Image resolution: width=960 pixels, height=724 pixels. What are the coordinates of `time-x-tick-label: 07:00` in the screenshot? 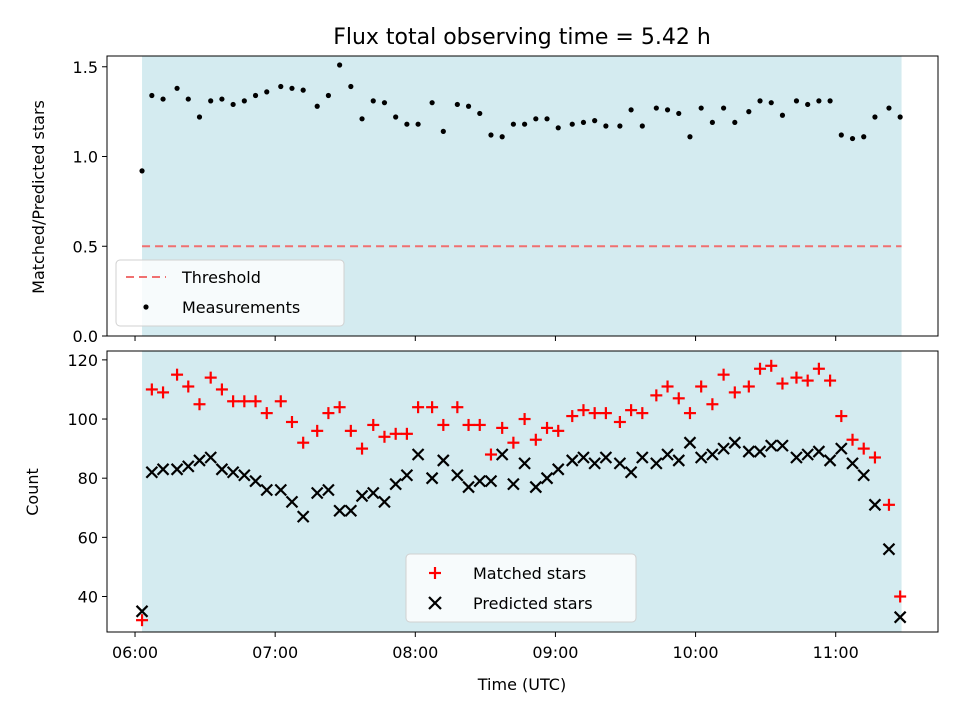 It's located at (275, 652).